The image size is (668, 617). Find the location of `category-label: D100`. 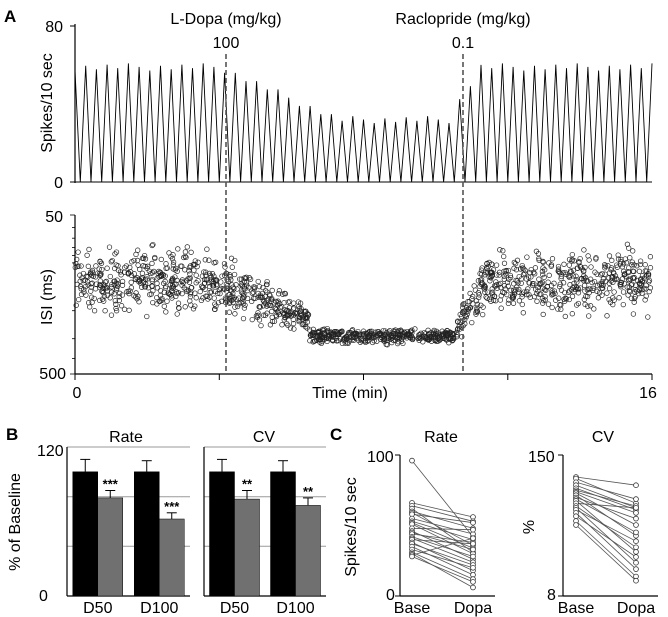

category-label: D100 is located at coordinates (159, 608).